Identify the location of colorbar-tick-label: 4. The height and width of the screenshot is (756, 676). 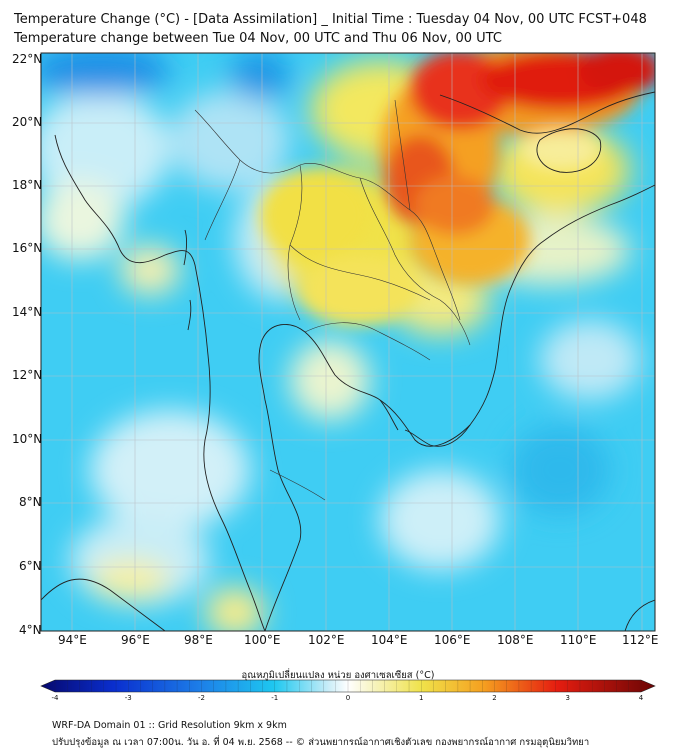
(641, 698).